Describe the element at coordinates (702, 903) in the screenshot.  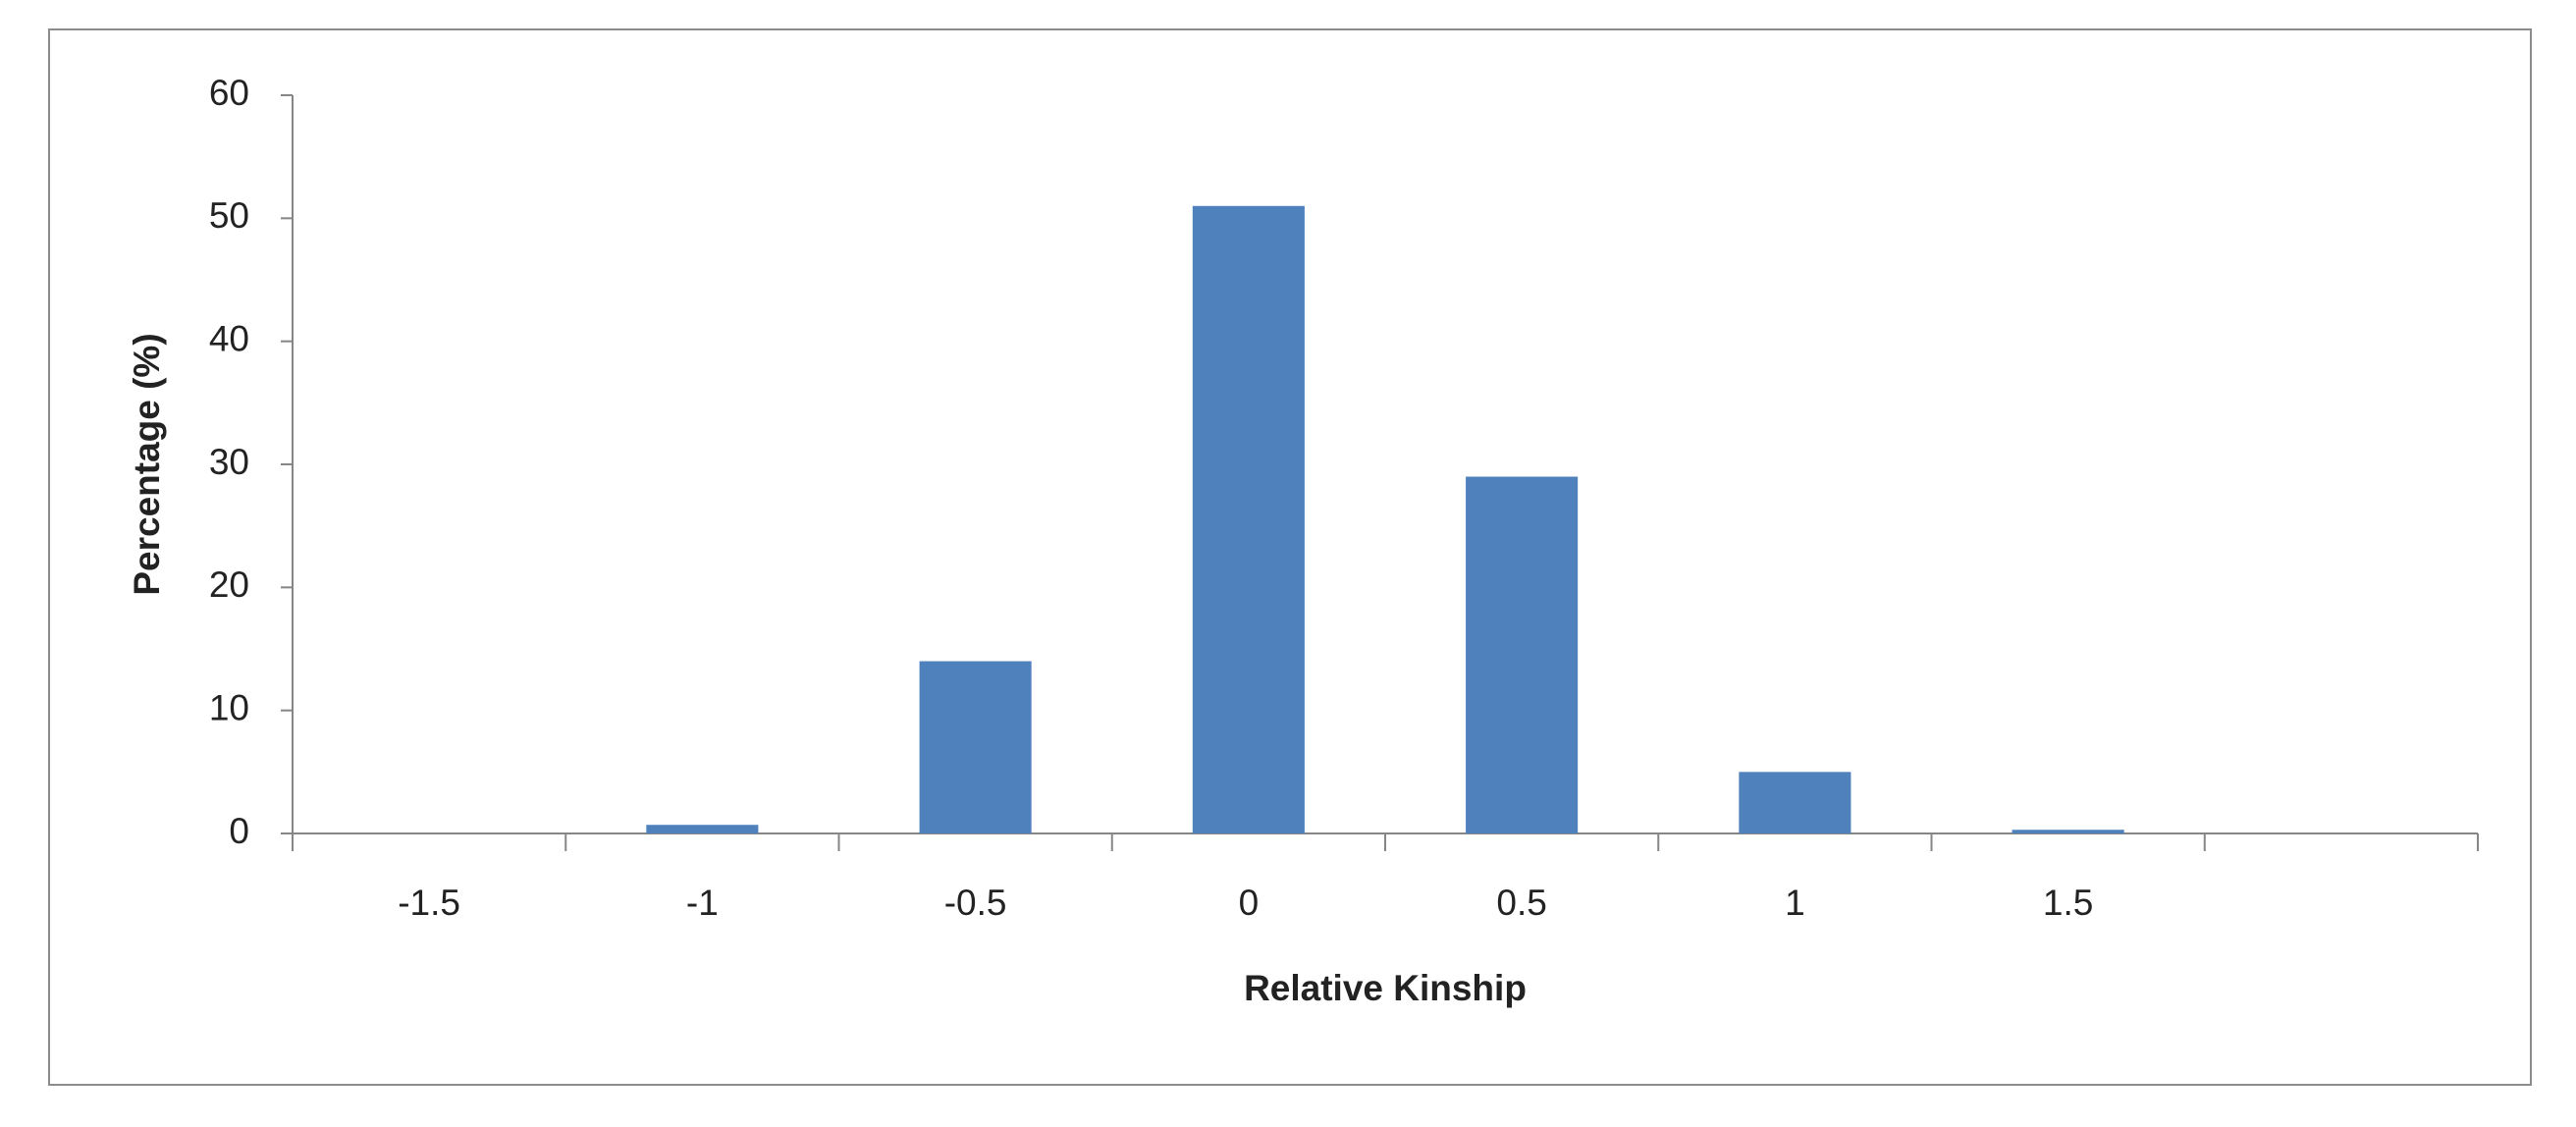
I see `x-tick-label: -1` at that location.